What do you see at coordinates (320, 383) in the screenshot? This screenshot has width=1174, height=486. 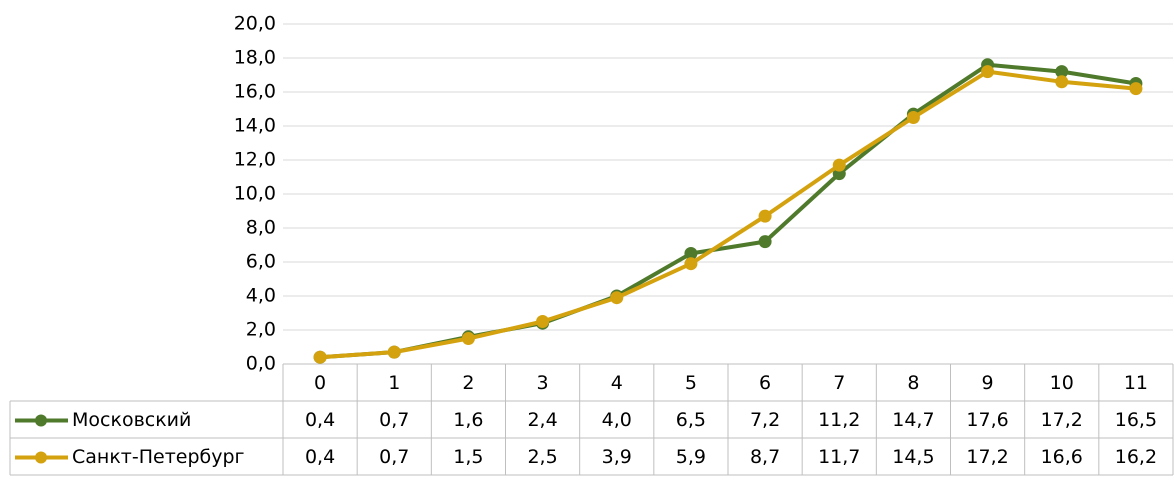 I see `x-tick-label: 0` at bounding box center [320, 383].